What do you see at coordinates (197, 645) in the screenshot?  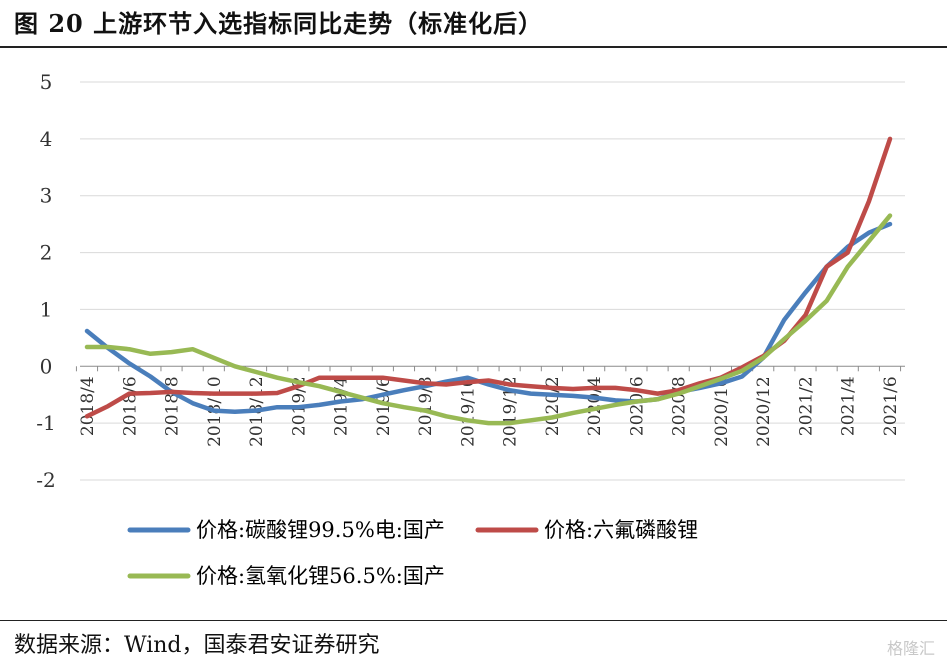 I see `source-note: 数据来源：Wind，国泰君安证券研究` at bounding box center [197, 645].